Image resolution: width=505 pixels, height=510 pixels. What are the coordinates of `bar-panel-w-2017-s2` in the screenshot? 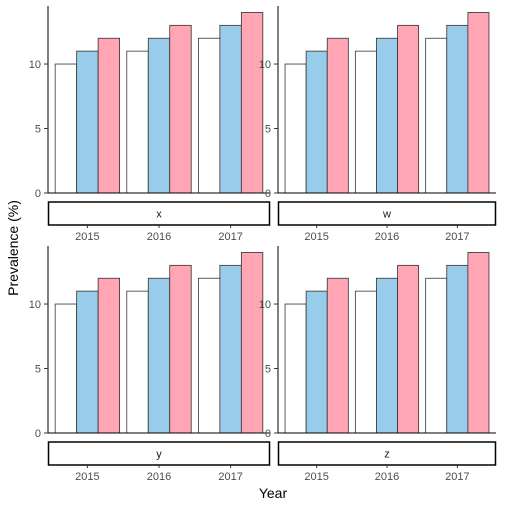 It's located at (457, 109).